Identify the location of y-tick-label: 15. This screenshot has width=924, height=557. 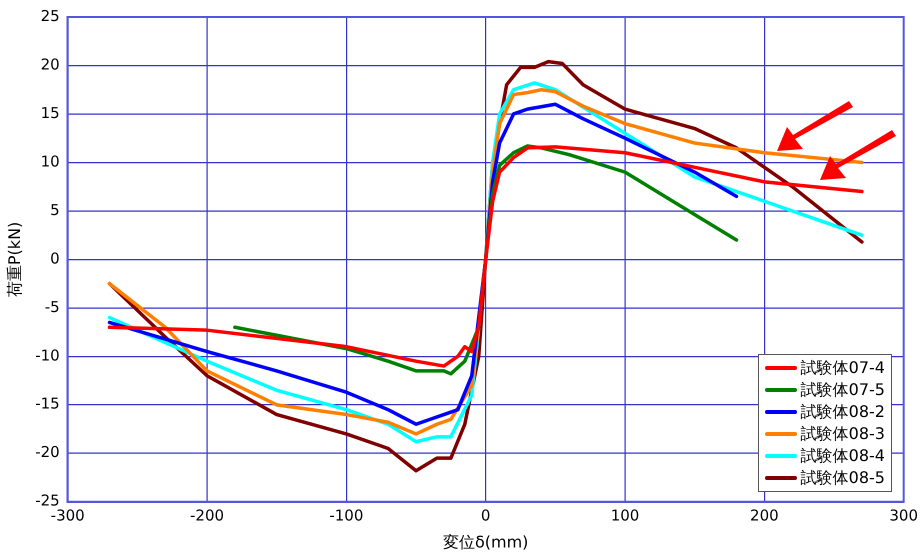
(50, 113).